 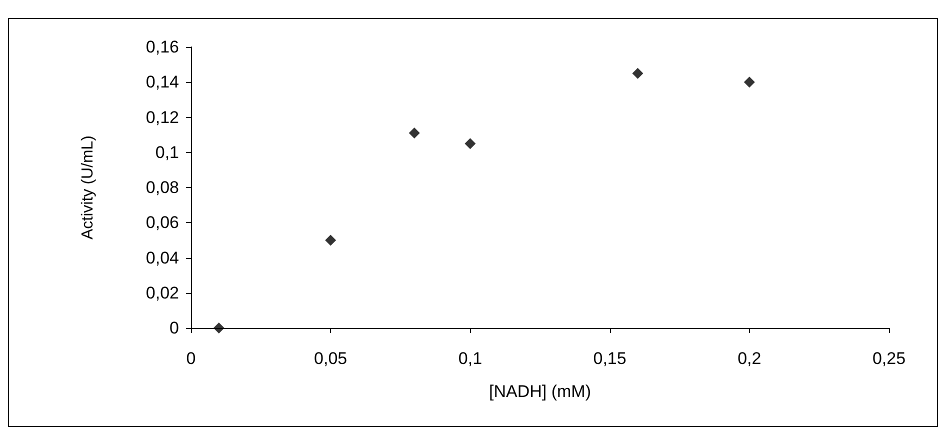 I want to click on x-tick-label: 0,15, so click(x=609, y=358).